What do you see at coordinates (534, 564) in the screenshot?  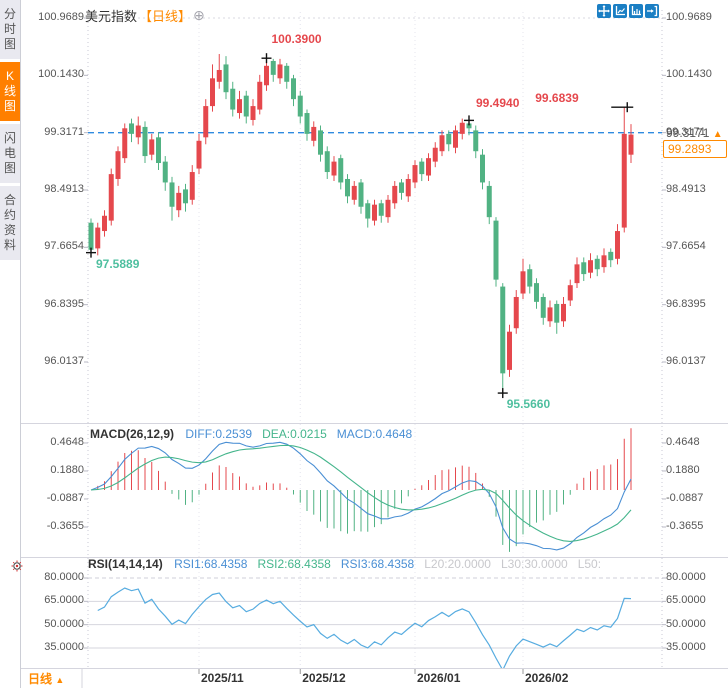 I see `rsi-readout-4: L30:30.0000` at bounding box center [534, 564].